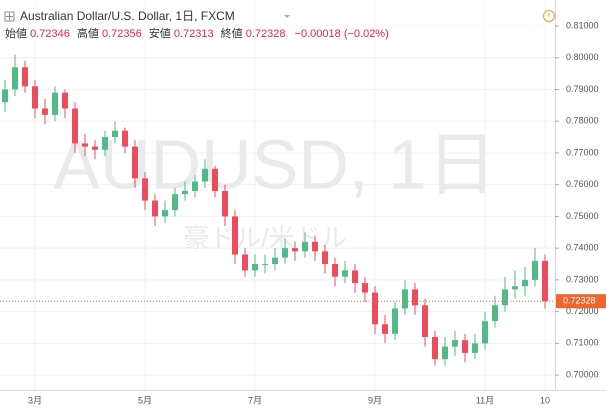  I want to click on y-tick-label: 0.79000, so click(582, 89).